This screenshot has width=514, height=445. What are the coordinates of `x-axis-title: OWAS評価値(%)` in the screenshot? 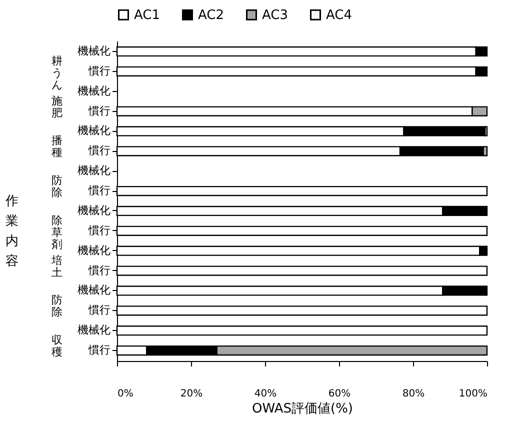 It's located at (303, 409).